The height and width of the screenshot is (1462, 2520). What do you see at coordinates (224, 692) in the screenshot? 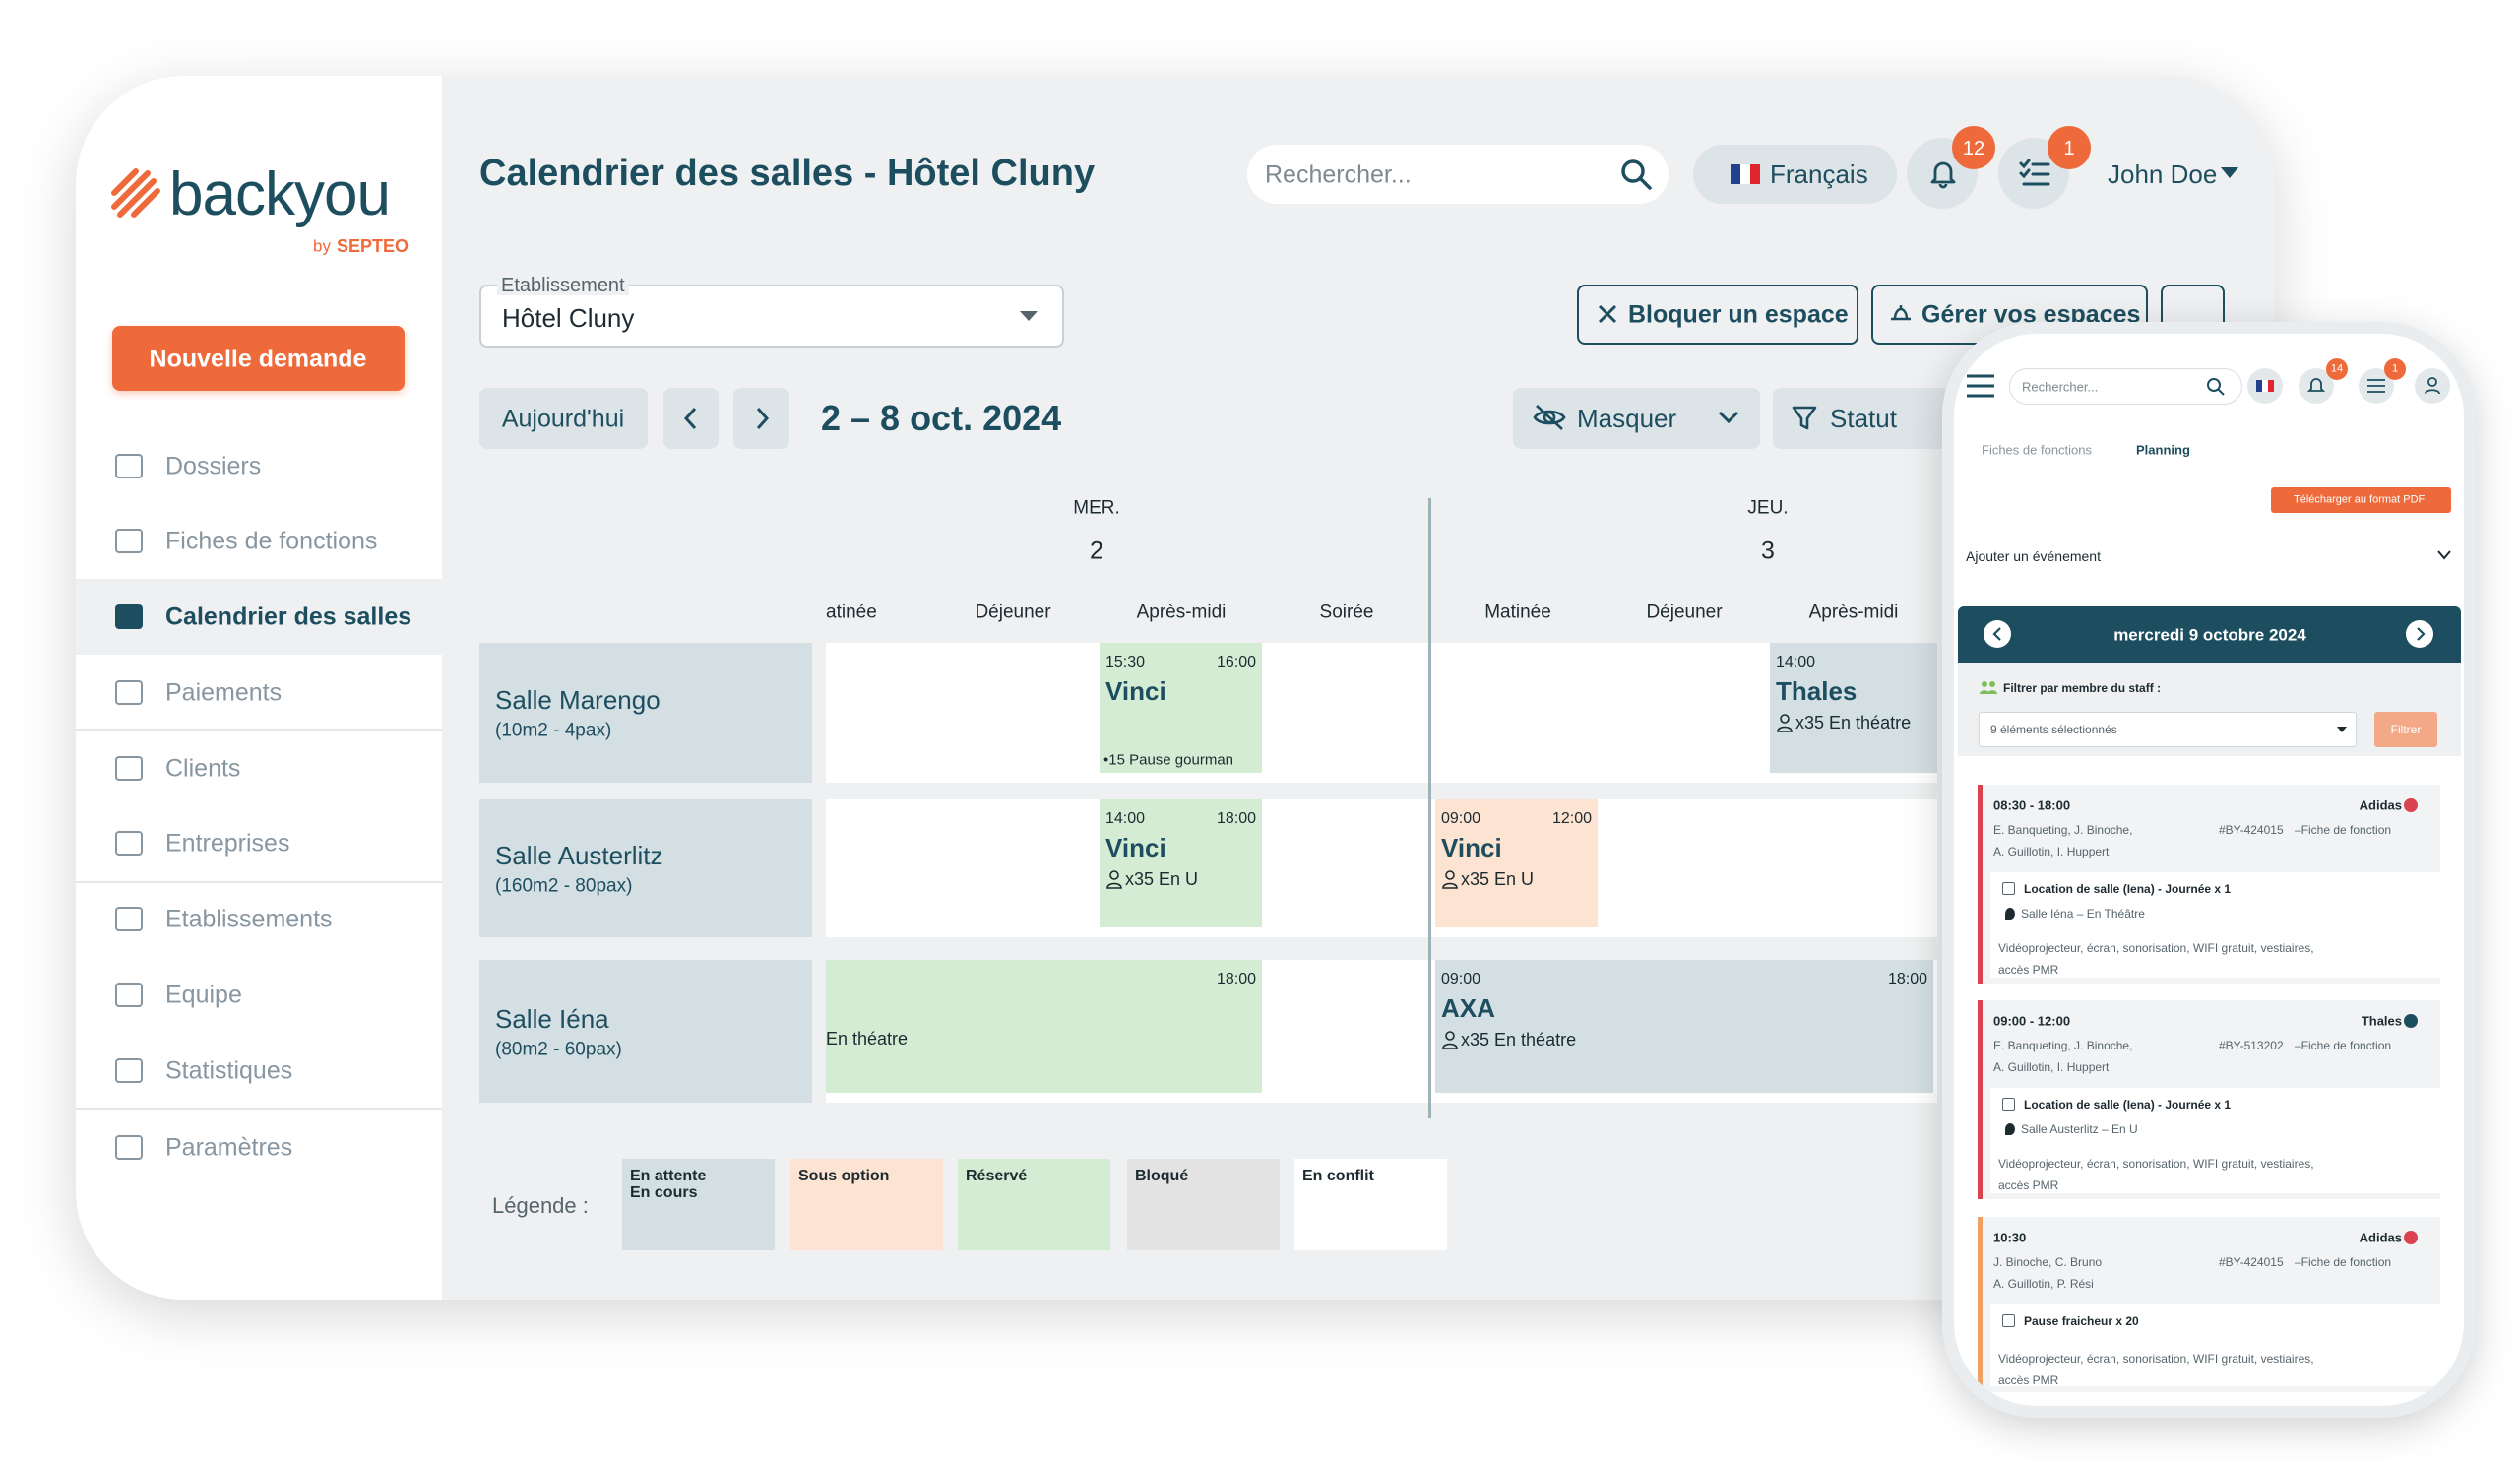
I see `menu-item: Paiements` at bounding box center [224, 692].